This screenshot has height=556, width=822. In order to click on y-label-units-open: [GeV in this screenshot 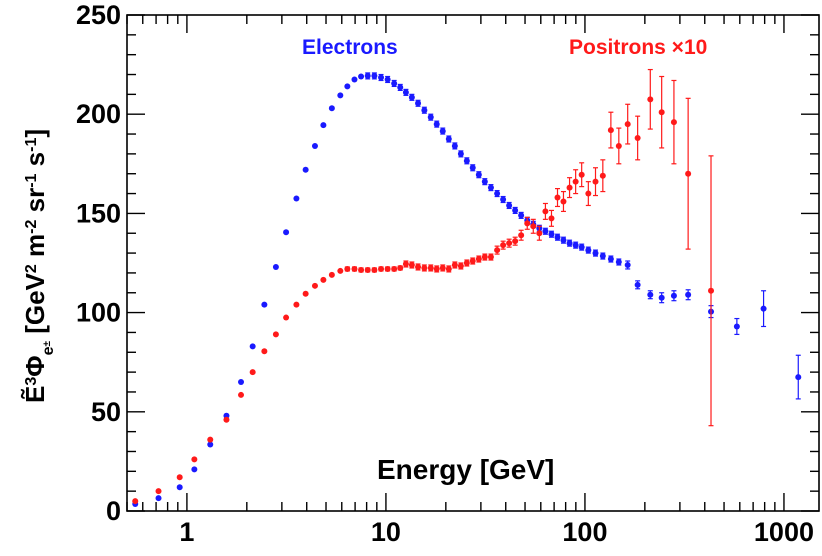, I will do `click(35, 306)`.